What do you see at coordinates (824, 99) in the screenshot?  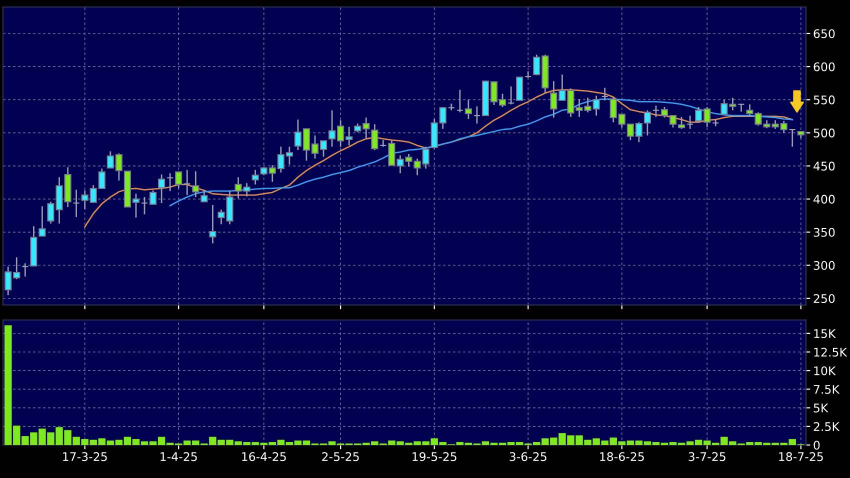 I see `y-tick-label: 550` at bounding box center [824, 99].